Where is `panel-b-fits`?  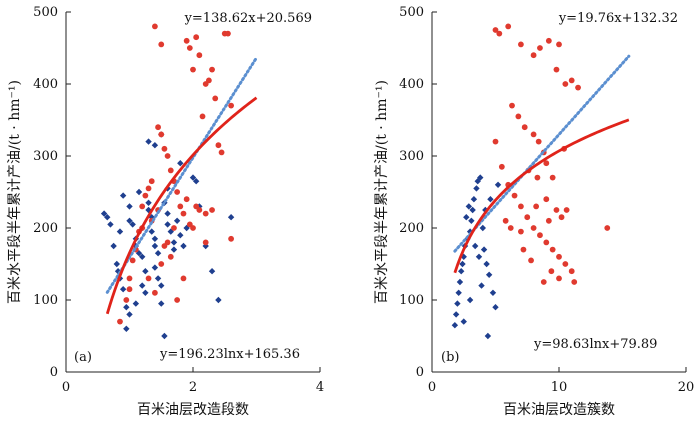
panel-b-fits is located at coordinates (542, 164).